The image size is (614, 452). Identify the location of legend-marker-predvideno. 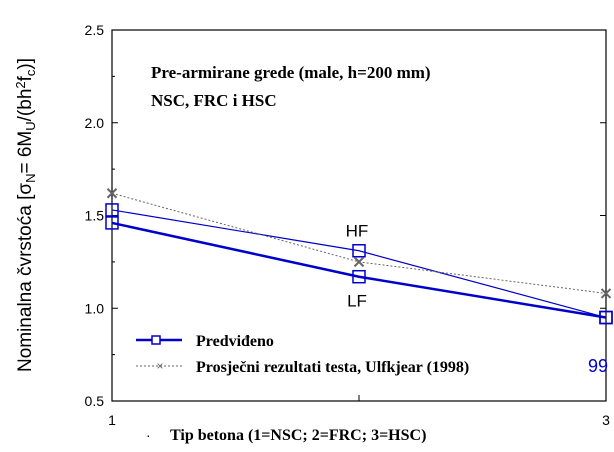
(156, 340).